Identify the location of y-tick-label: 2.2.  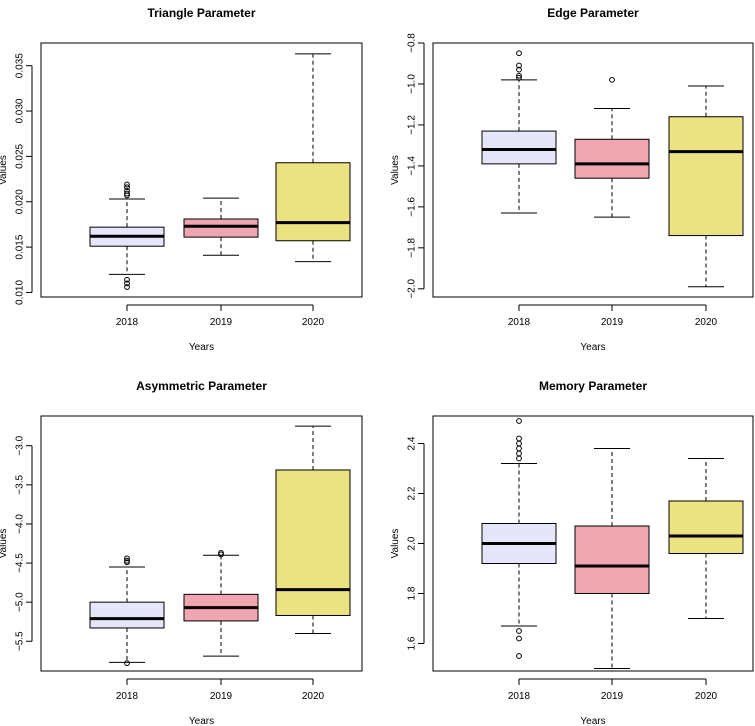
(412, 493).